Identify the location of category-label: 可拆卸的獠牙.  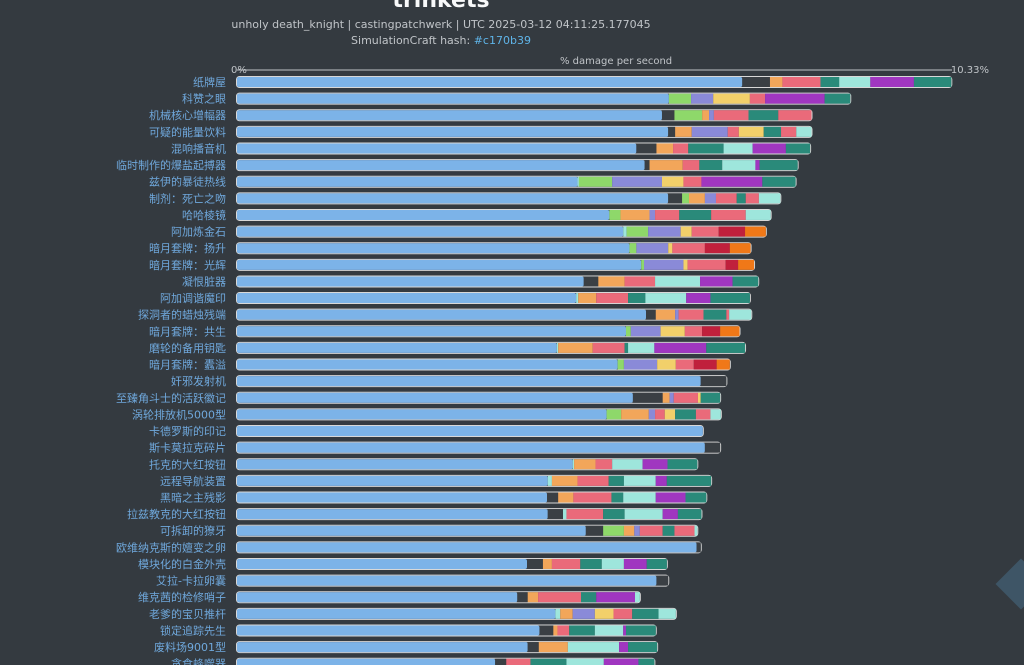
(193, 531).